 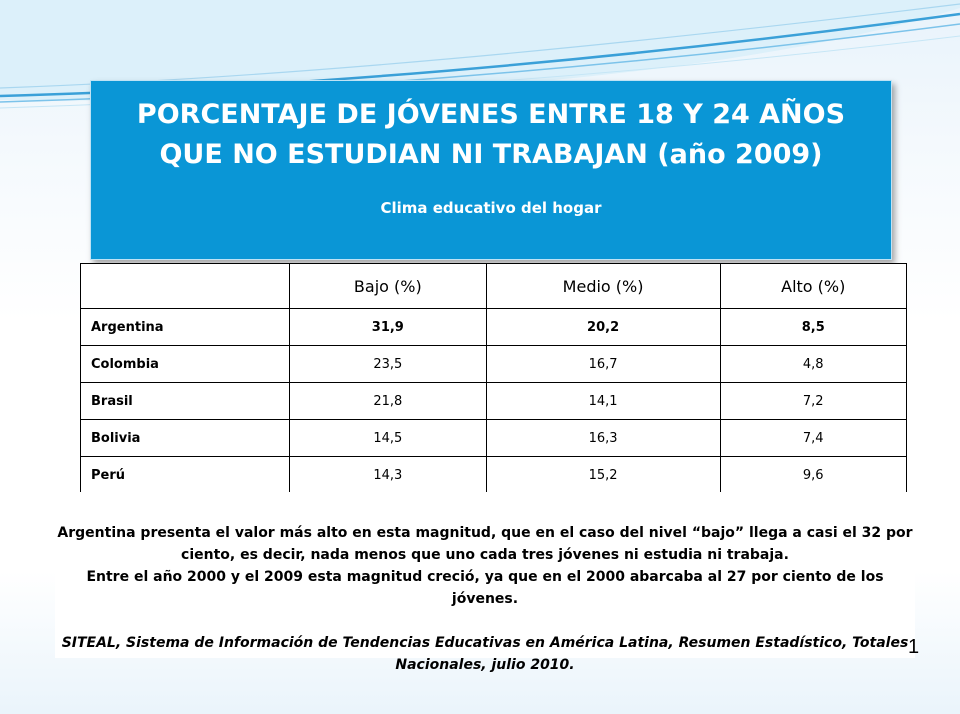 I want to click on bajo-cell: 31,9, so click(x=388, y=327).